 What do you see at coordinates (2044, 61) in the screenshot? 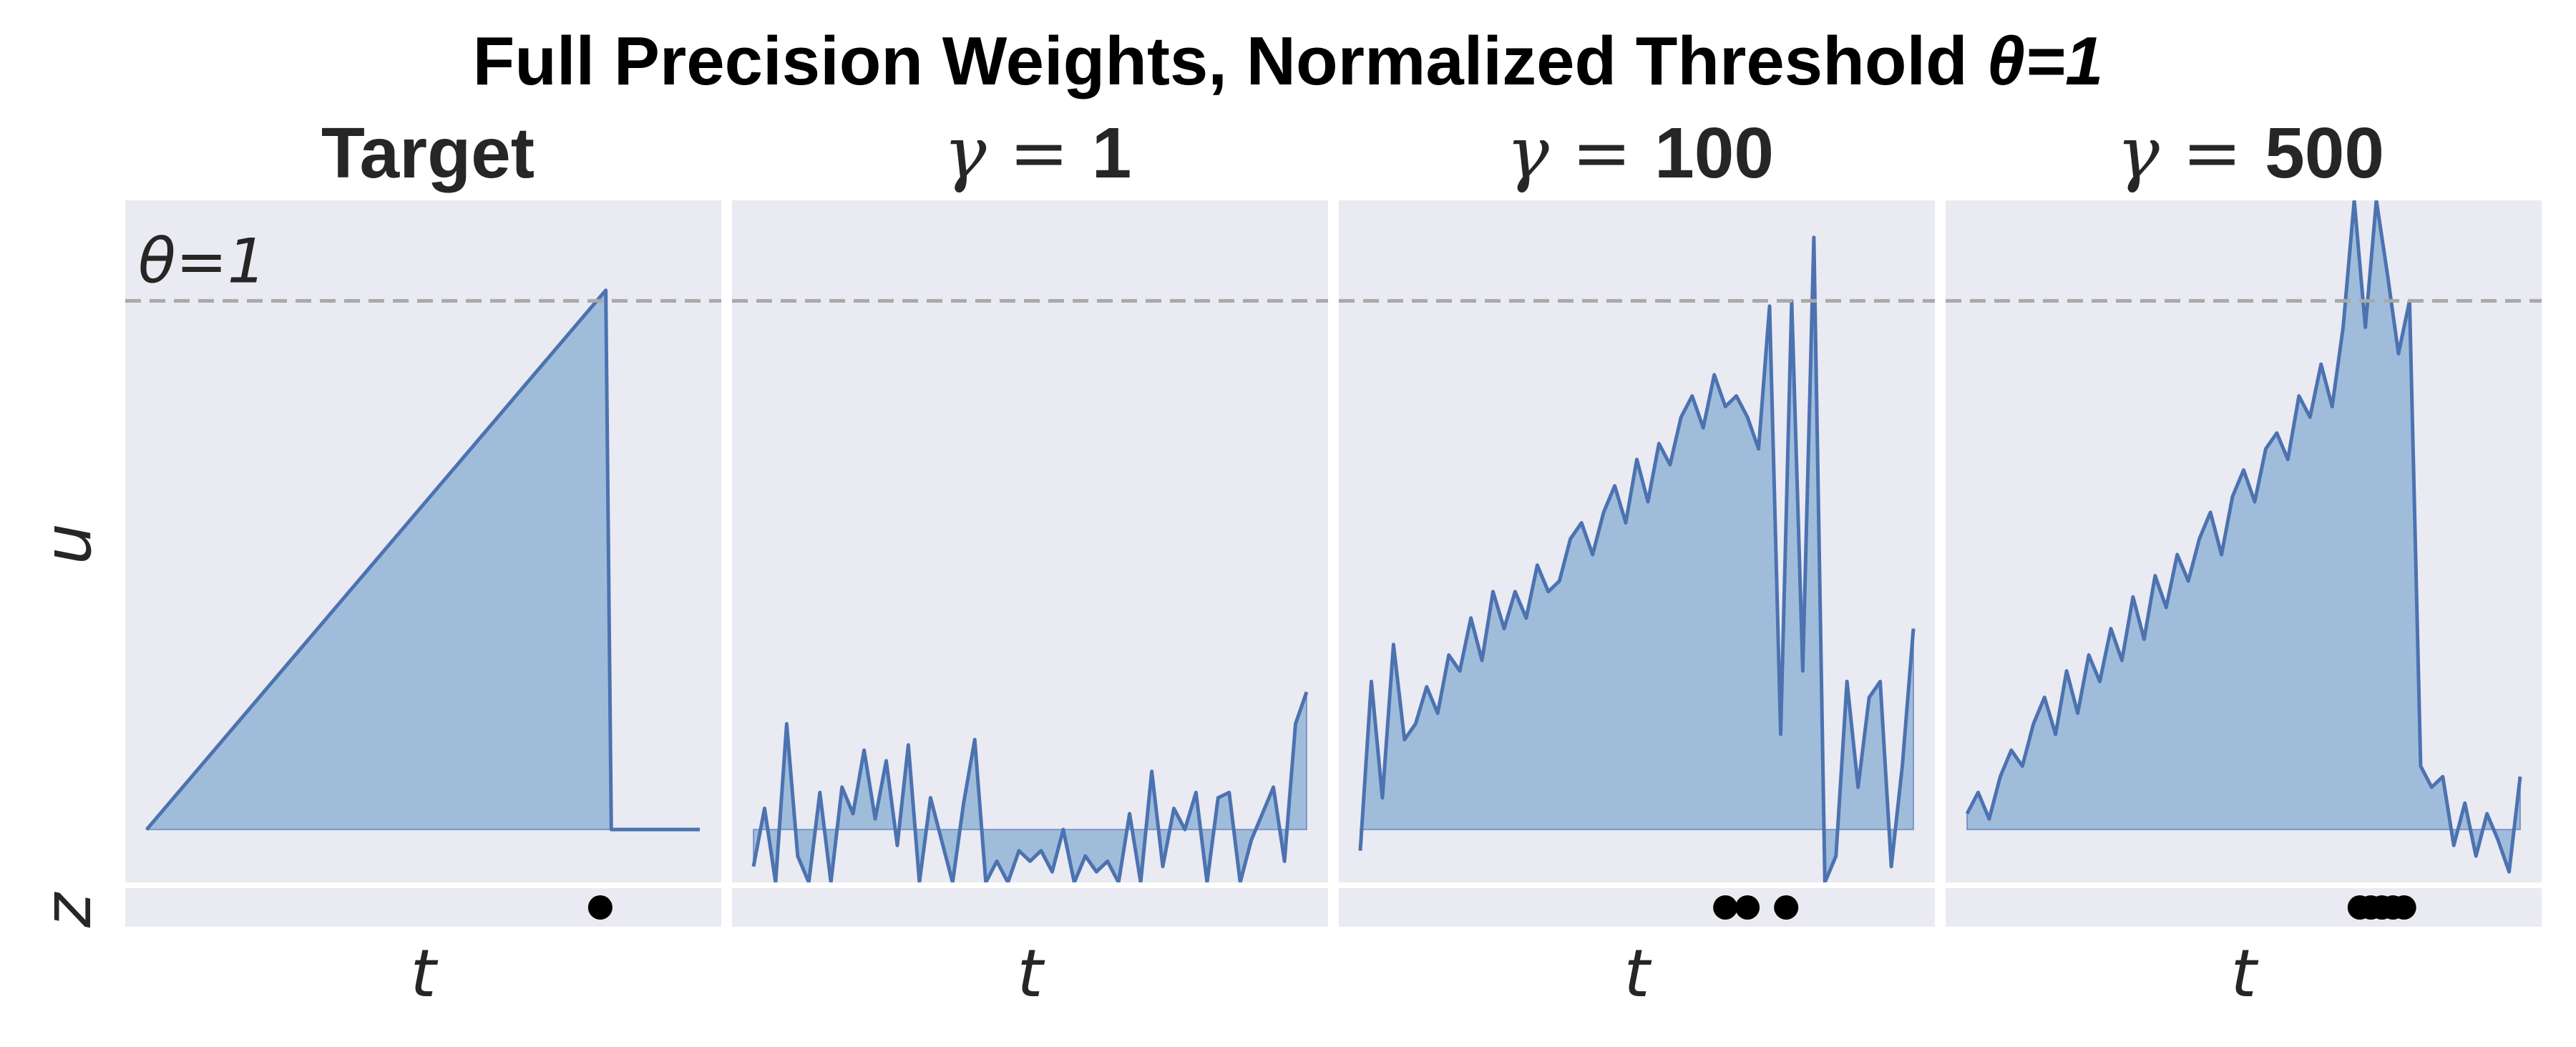
I see `figure-title-theta: θ=1` at bounding box center [2044, 61].